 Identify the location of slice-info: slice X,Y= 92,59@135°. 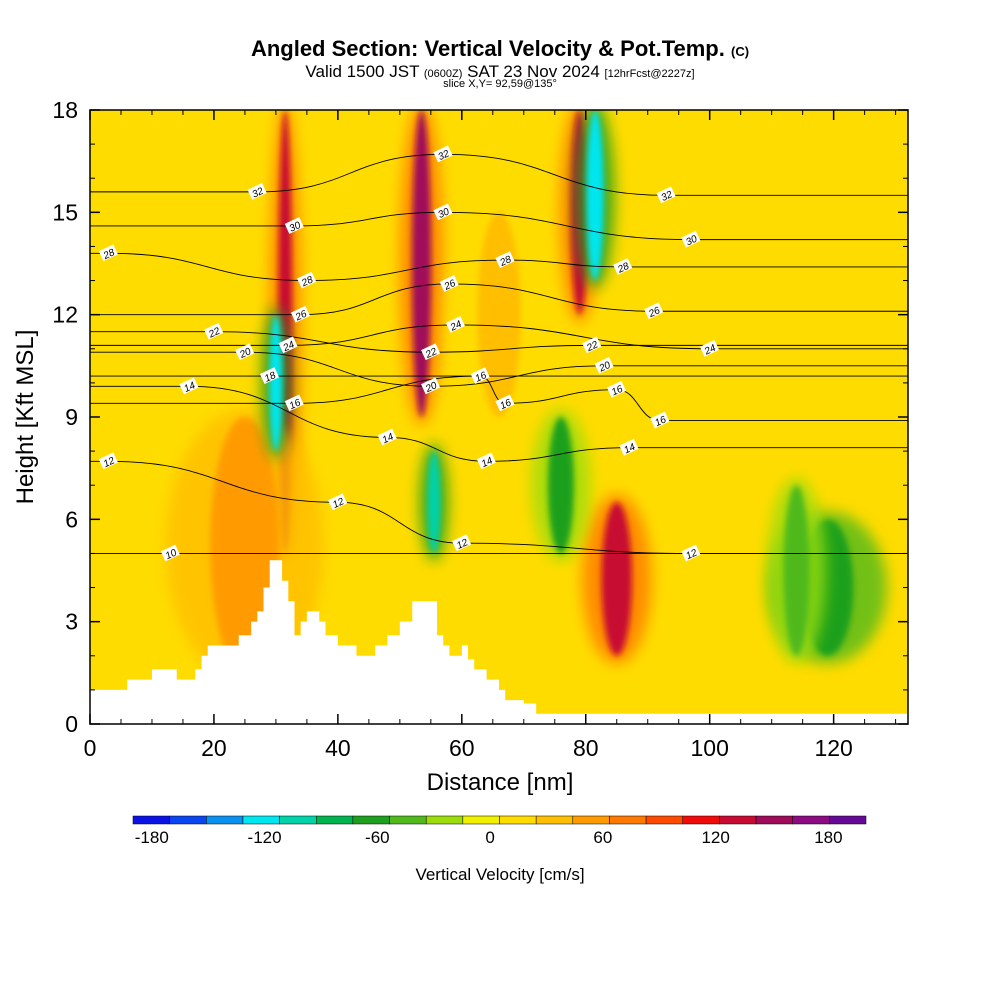
(500, 84).